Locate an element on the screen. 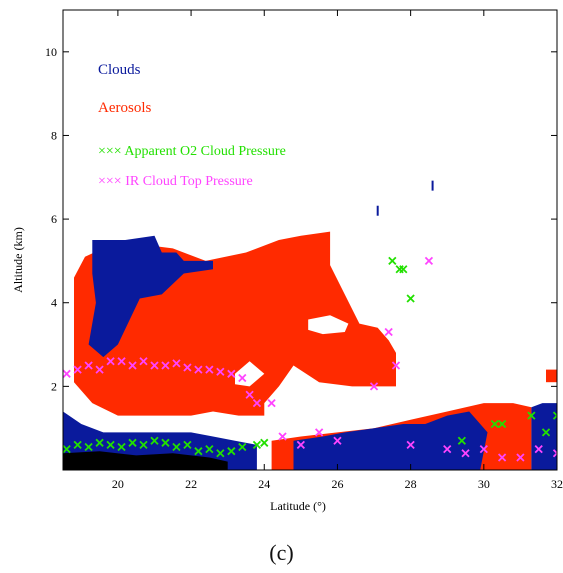 The image size is (563, 573). legend-entry-3: ××× Apparent O2 Cloud Pressure is located at coordinates (192, 151).